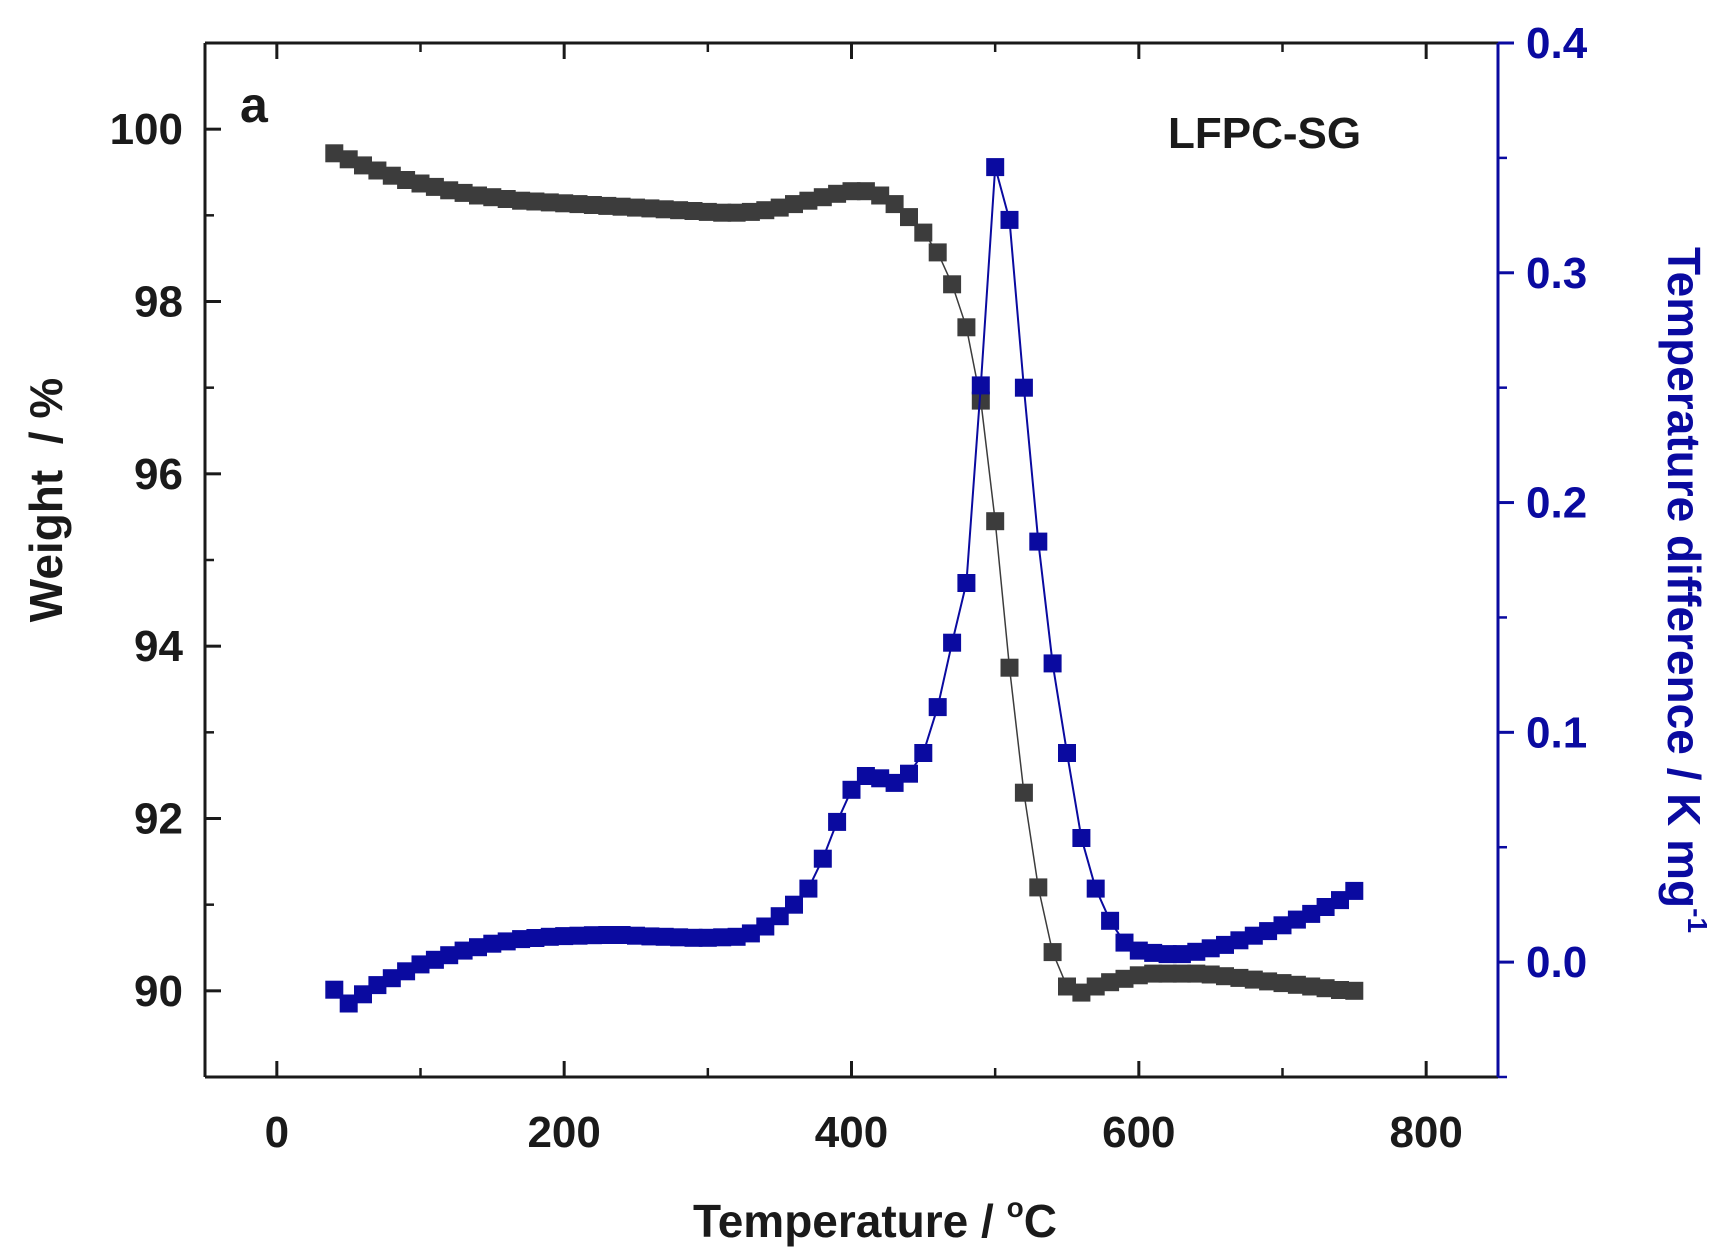 The image size is (1718, 1251). Describe the element at coordinates (1557, 43) in the screenshot. I see `y-right-tick-label: 0.4` at that location.